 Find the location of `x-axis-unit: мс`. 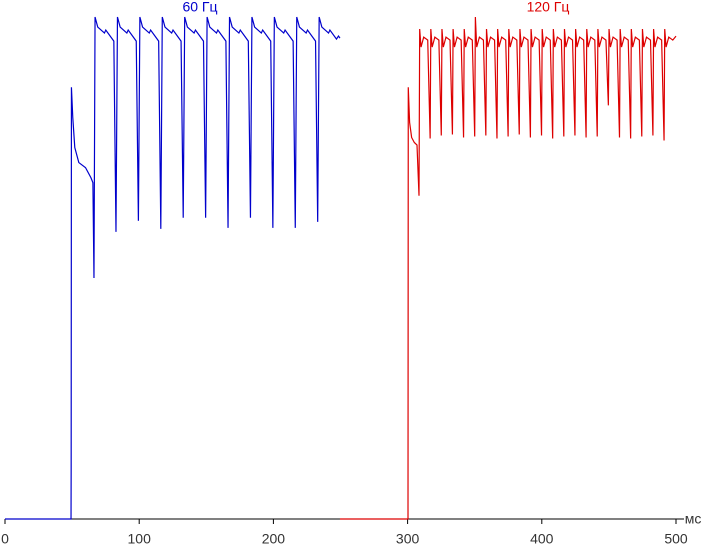

x-axis-unit: мс is located at coordinates (693, 519).